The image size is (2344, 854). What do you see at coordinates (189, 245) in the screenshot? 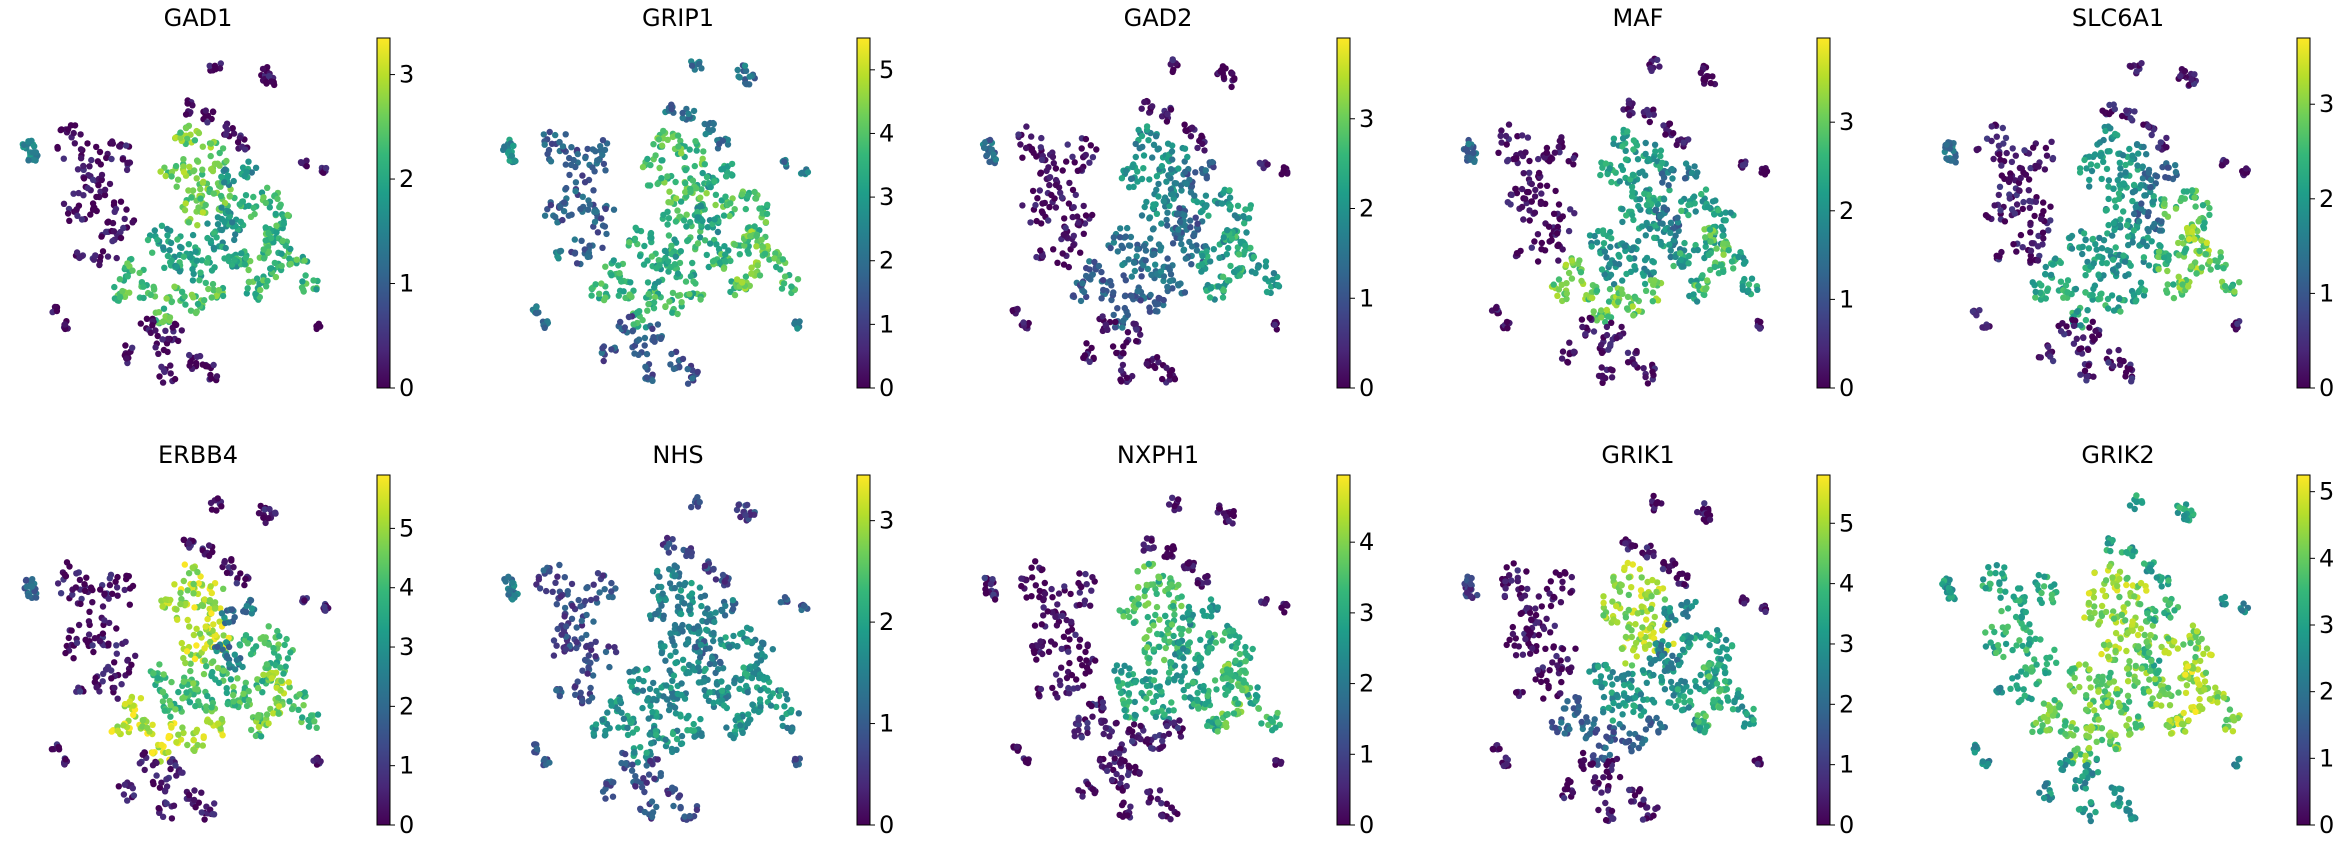
I see `cluster-scattered-islands` at bounding box center [189, 245].